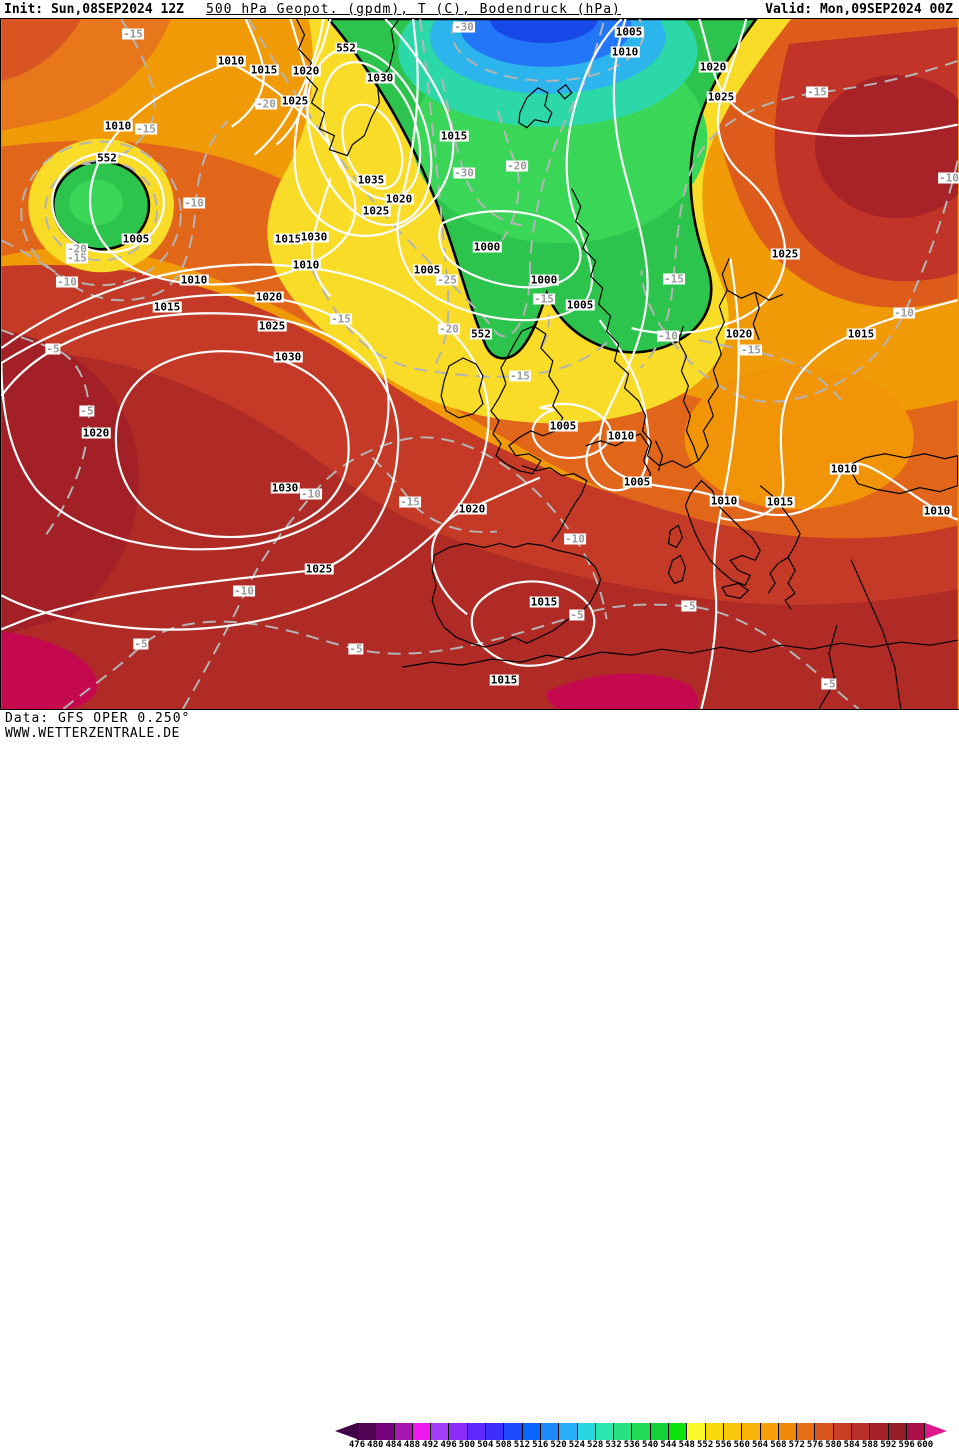 The width and height of the screenshot is (959, 1451). I want to click on colorbar-tick: 532, so click(613, 1445).